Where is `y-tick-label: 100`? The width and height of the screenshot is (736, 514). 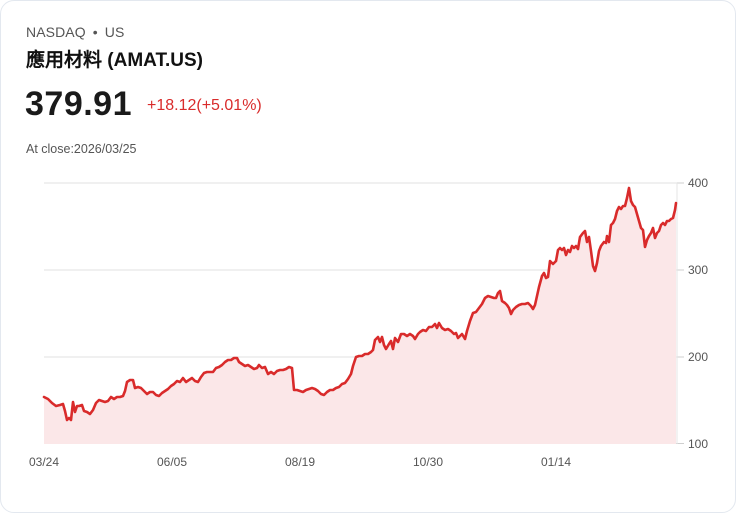
y-tick-label: 100 is located at coordinates (698, 444).